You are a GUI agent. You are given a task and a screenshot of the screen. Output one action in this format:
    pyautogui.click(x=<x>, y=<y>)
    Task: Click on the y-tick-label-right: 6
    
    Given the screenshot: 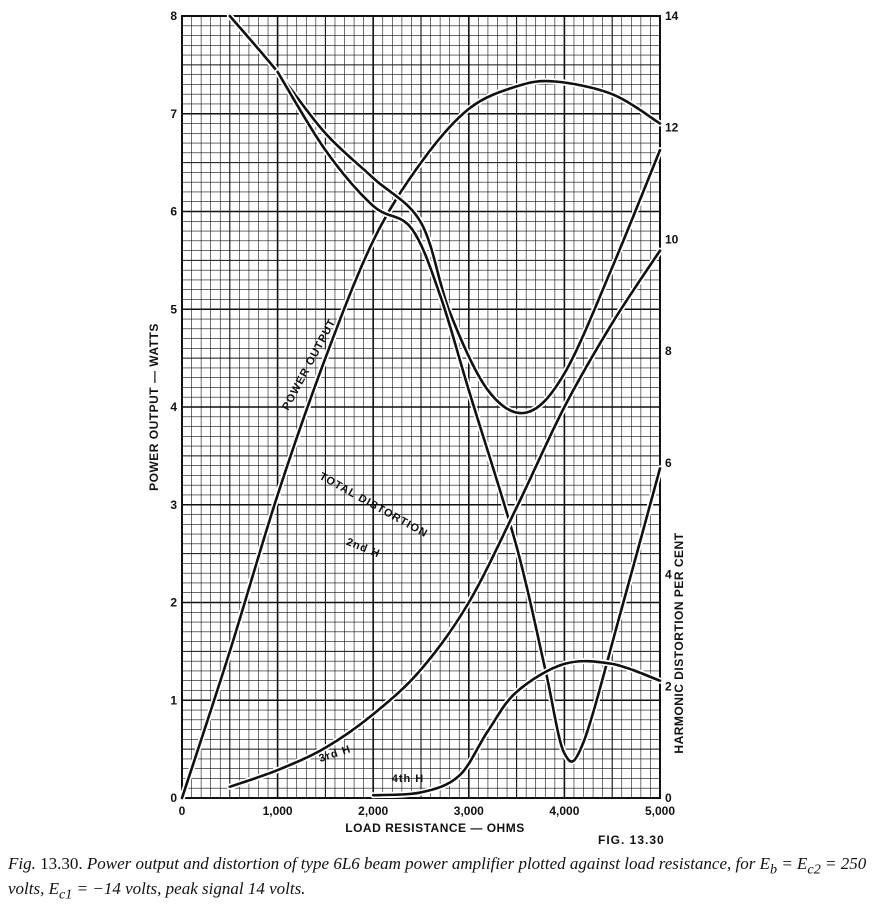 What is the action you would take?
    pyautogui.click(x=668, y=463)
    